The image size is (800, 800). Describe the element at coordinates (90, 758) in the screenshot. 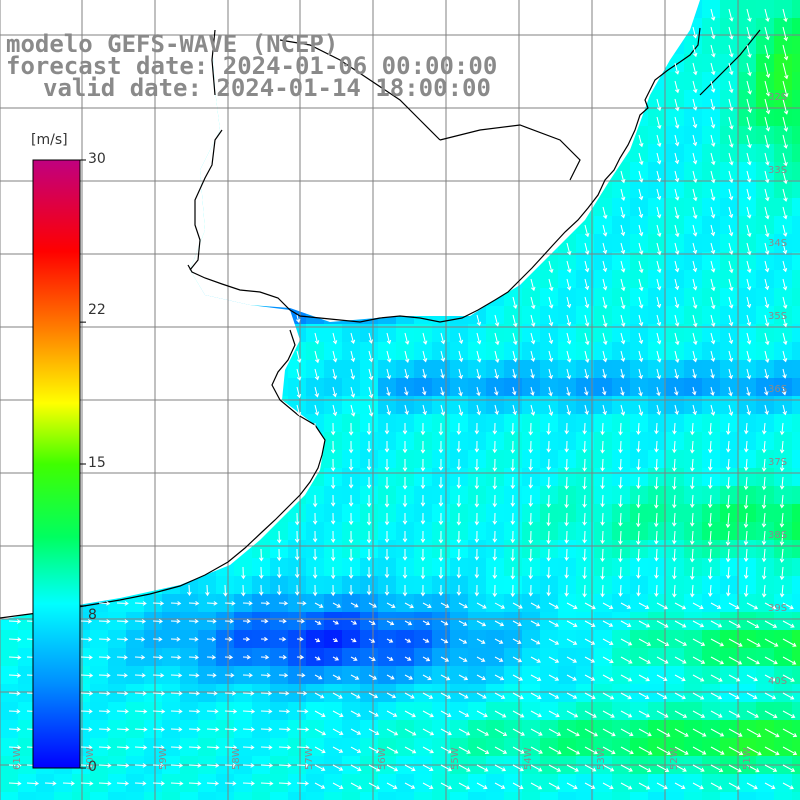

I see `longitude-label: 60W` at that location.